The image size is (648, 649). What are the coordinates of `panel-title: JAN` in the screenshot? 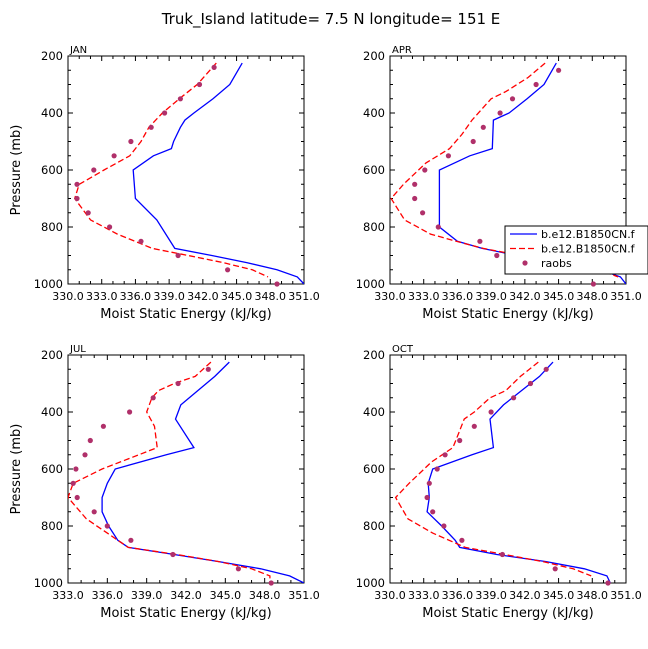 It's located at (78, 50).